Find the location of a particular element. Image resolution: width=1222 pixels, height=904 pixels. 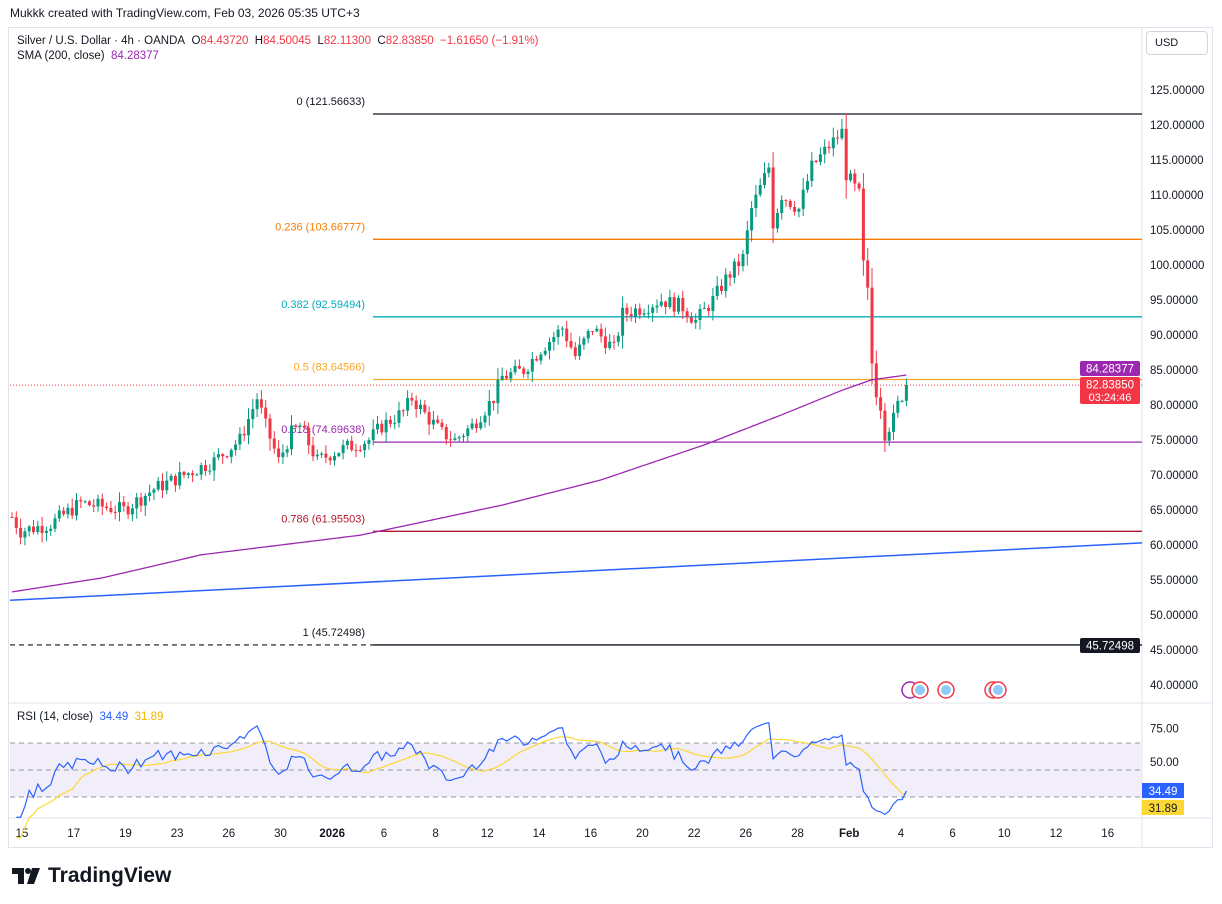

time-tick-label: 19 is located at coordinates (125, 834).